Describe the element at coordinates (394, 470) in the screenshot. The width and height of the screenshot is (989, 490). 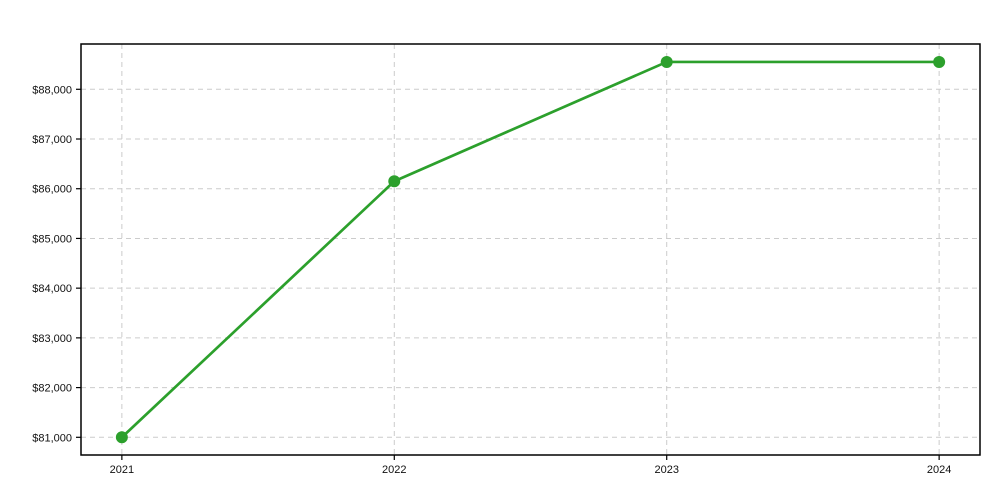
I see `x-tick-label: 2022` at that location.